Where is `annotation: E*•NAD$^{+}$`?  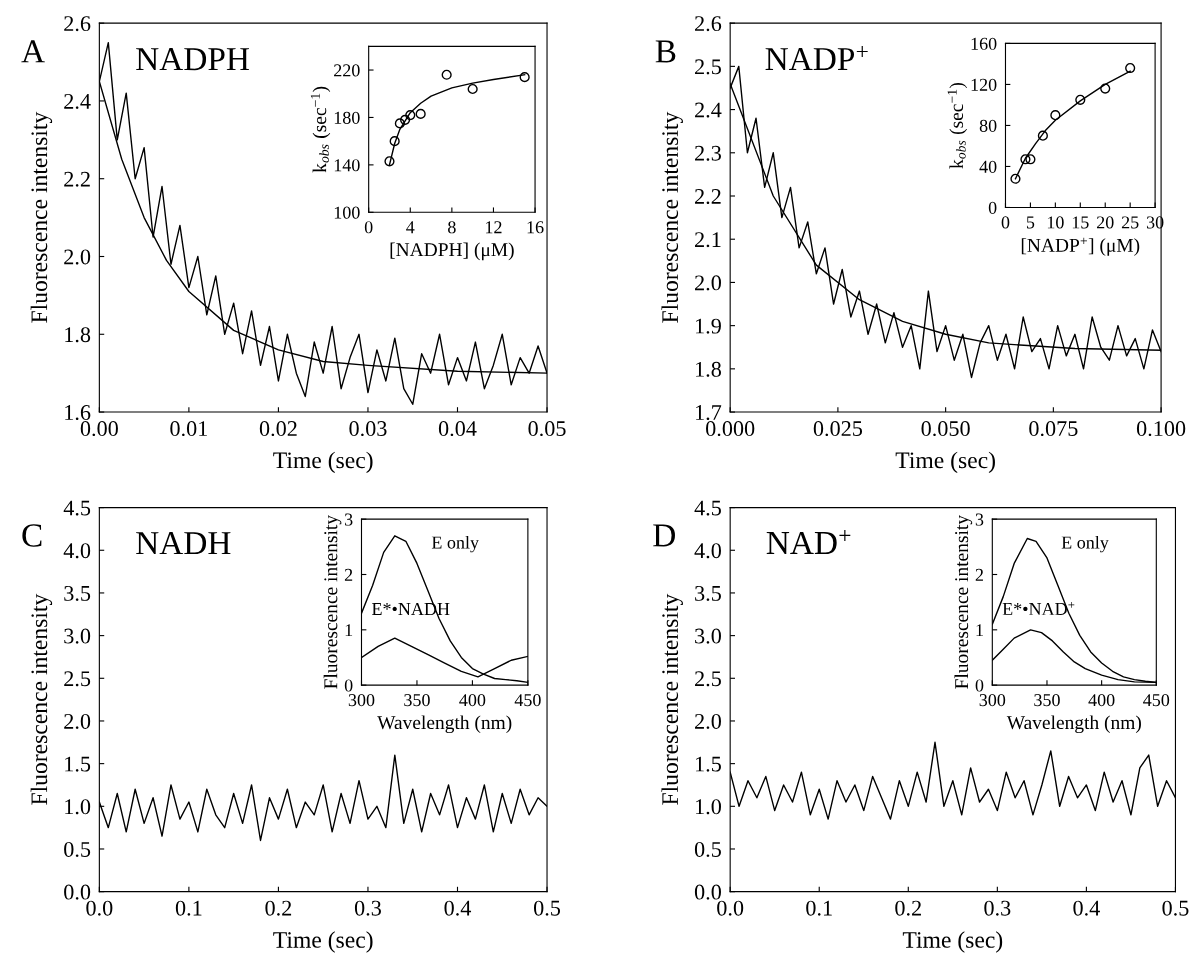 annotation: E*•NAD$^{+}$ is located at coordinates (1038, 608).